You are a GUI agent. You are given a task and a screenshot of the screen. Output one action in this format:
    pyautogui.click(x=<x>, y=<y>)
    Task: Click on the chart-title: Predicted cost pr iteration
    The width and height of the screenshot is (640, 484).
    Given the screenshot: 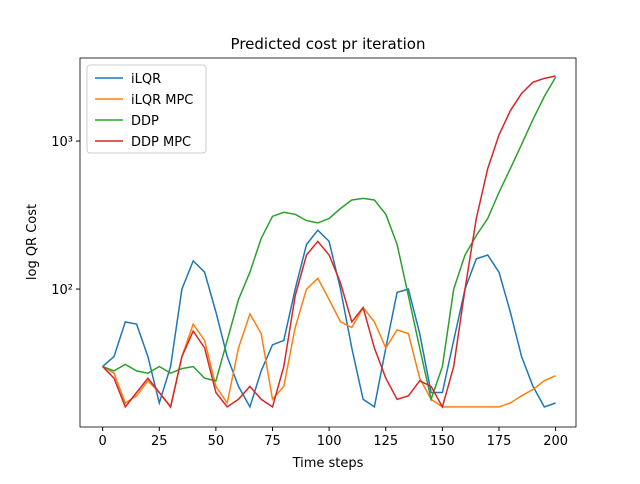 What is the action you would take?
    pyautogui.click(x=328, y=44)
    